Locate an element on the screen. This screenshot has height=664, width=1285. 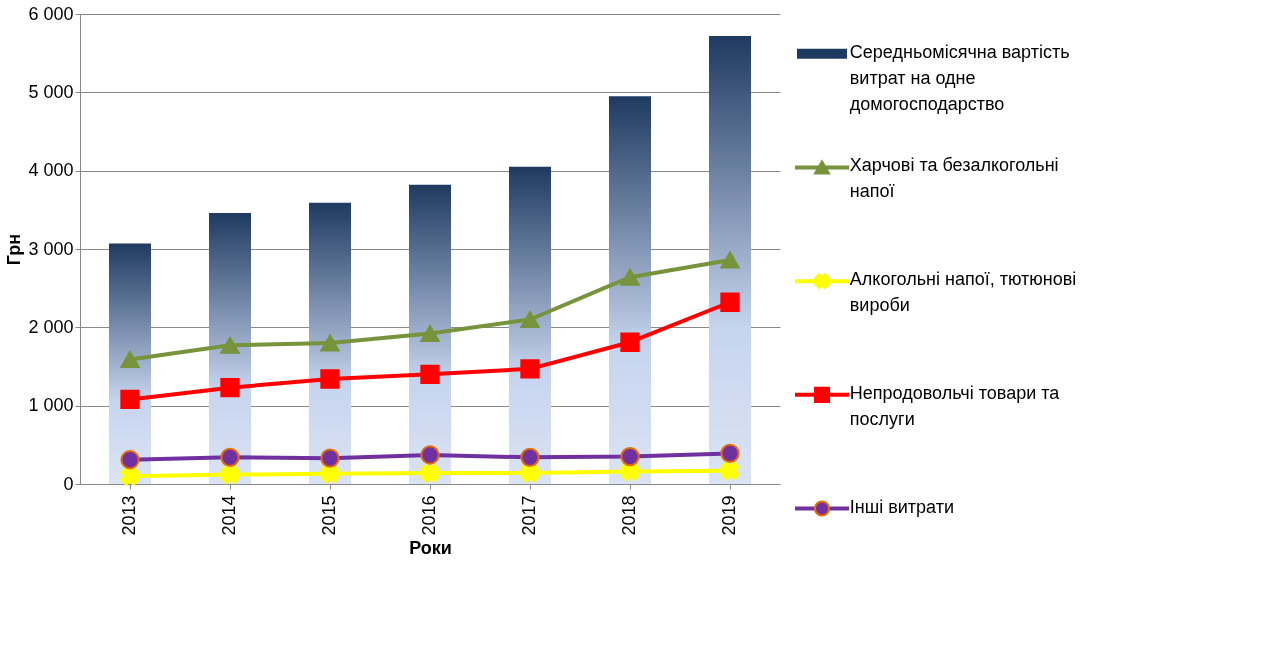
y-tick-label: 4 000 is located at coordinates (51, 170).